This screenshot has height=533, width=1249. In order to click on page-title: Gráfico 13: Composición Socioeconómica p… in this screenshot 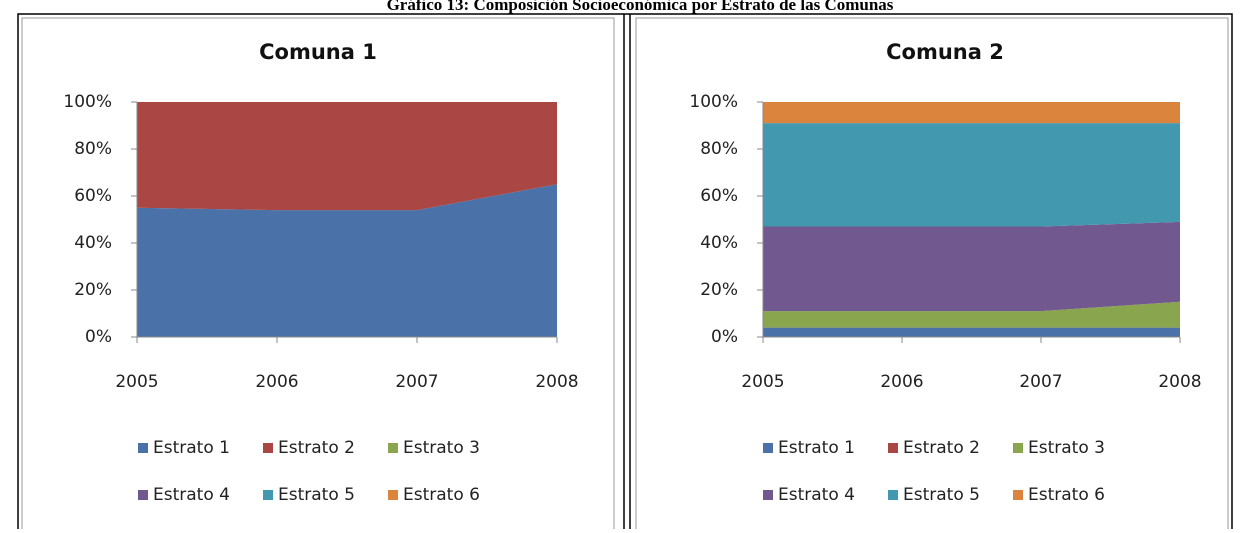, I will do `click(640, 7)`.